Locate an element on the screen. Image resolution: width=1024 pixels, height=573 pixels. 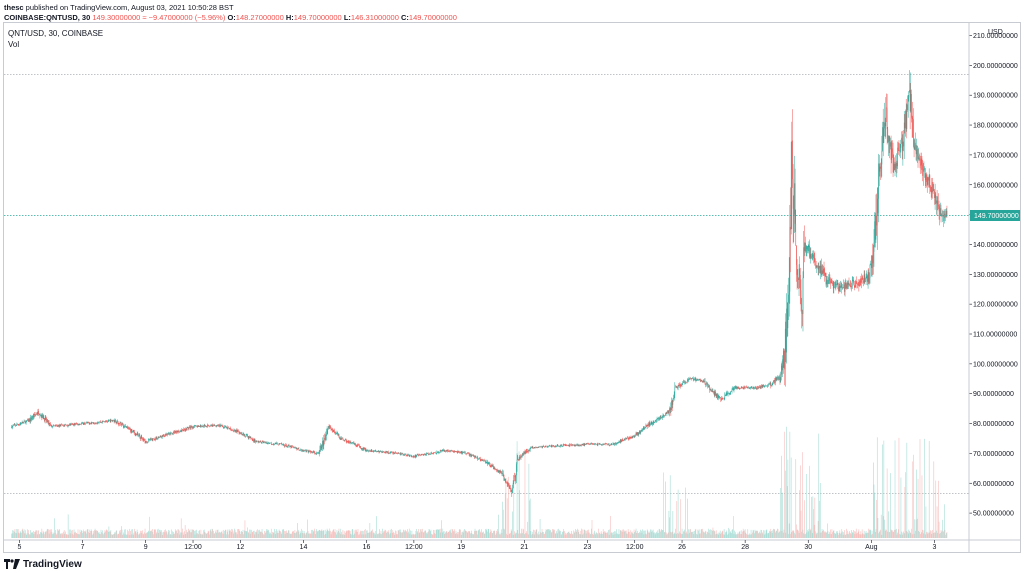
legend-volume: Vol is located at coordinates (14, 44).